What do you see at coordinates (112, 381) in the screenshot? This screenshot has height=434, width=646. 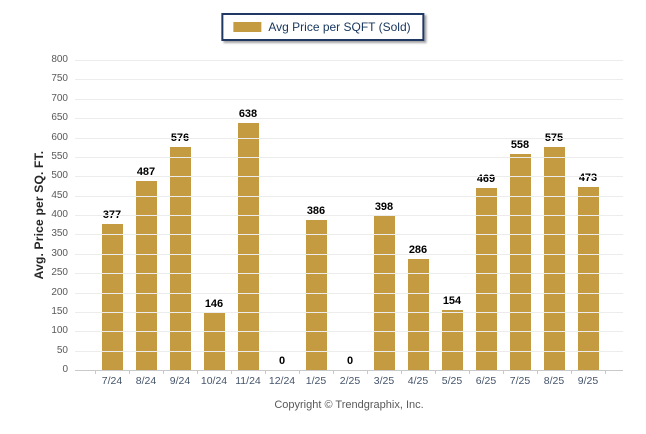 I see `x-tick-label: 7/24` at bounding box center [112, 381].